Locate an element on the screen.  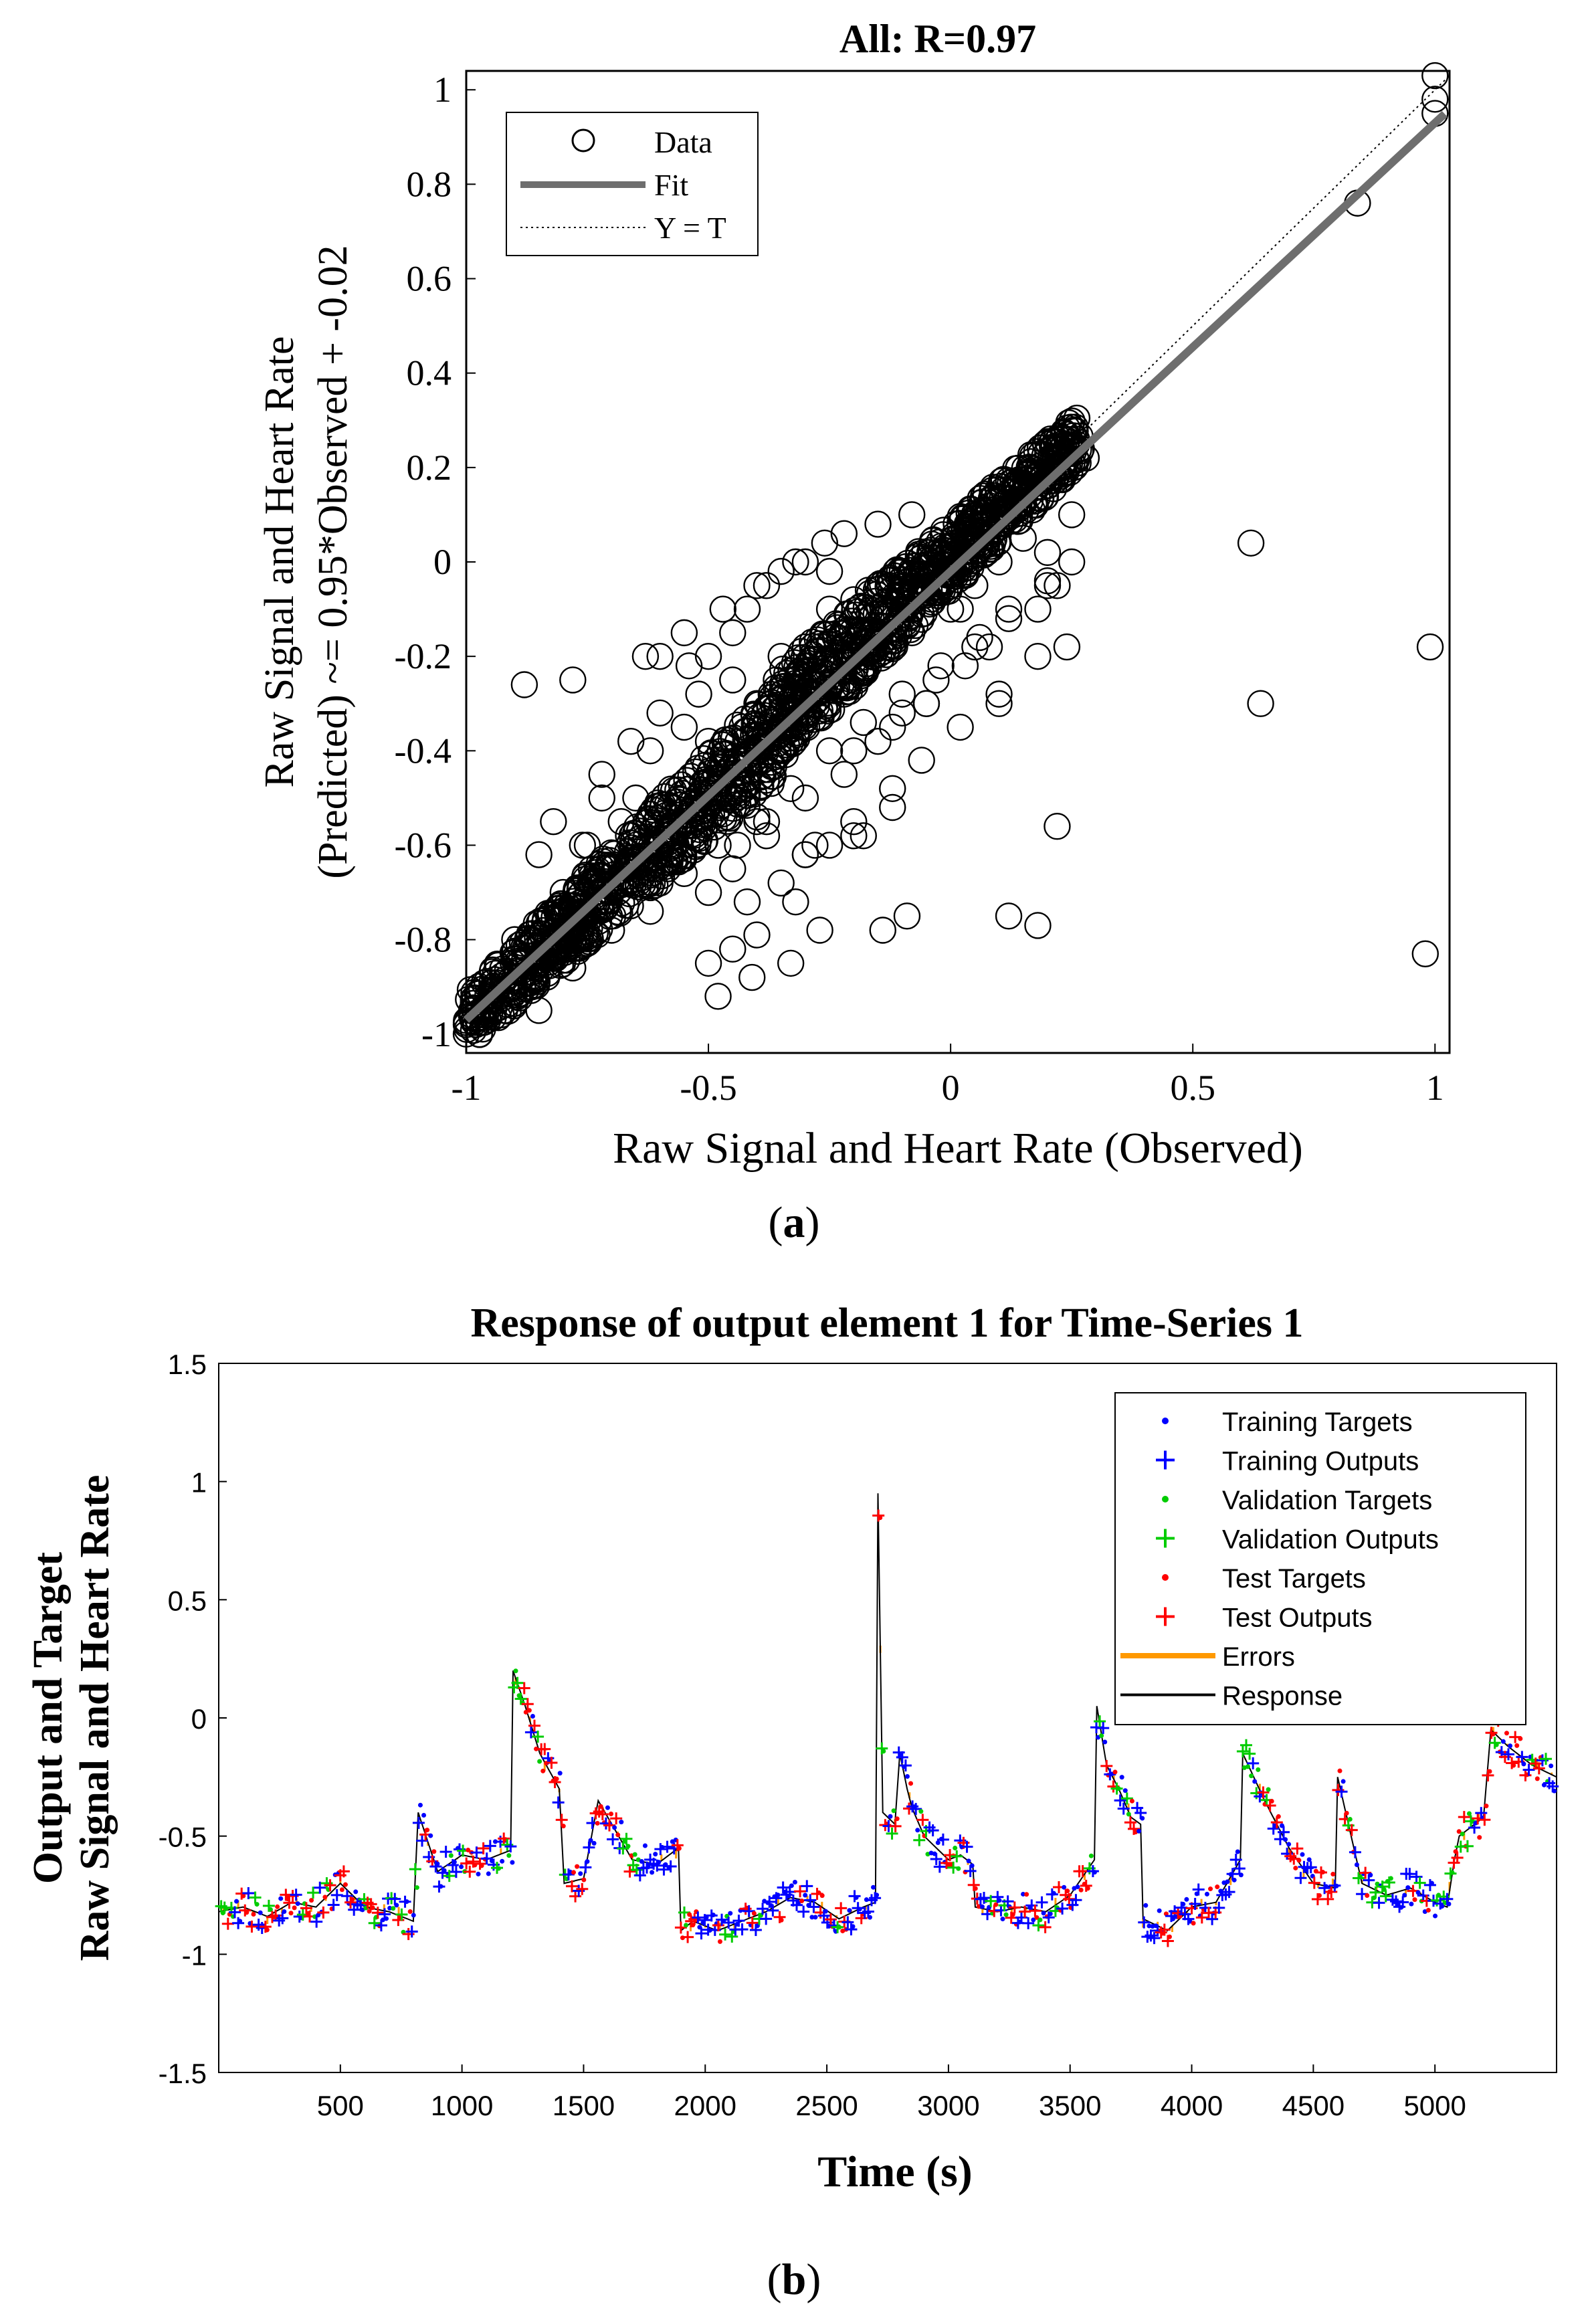
chart-b-y-tick-label: 0 is located at coordinates (199, 1719).